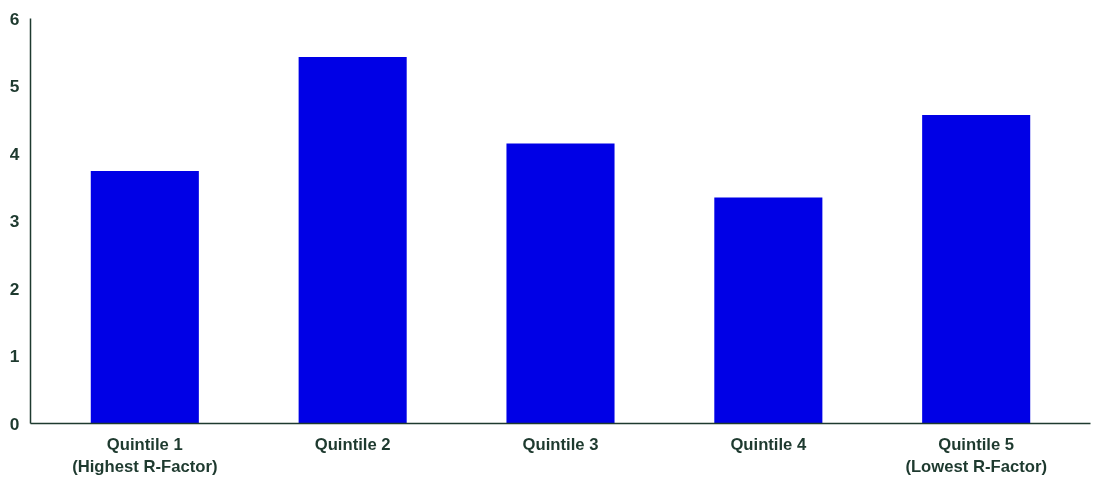 Image resolution: width=1095 pixels, height=479 pixels. What do you see at coordinates (352, 444) in the screenshot?
I see `x-tick-label: Quintile 2` at bounding box center [352, 444].